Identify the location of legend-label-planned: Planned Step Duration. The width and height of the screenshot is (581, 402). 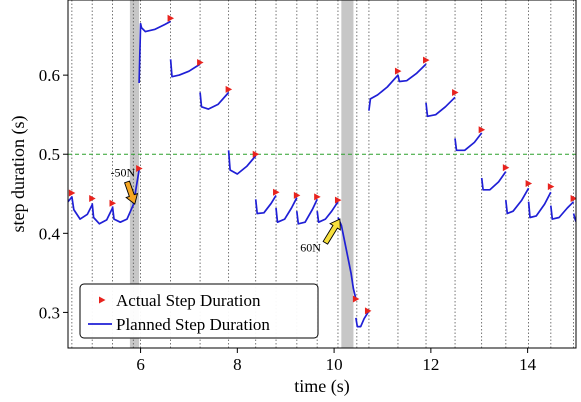
(193, 324).